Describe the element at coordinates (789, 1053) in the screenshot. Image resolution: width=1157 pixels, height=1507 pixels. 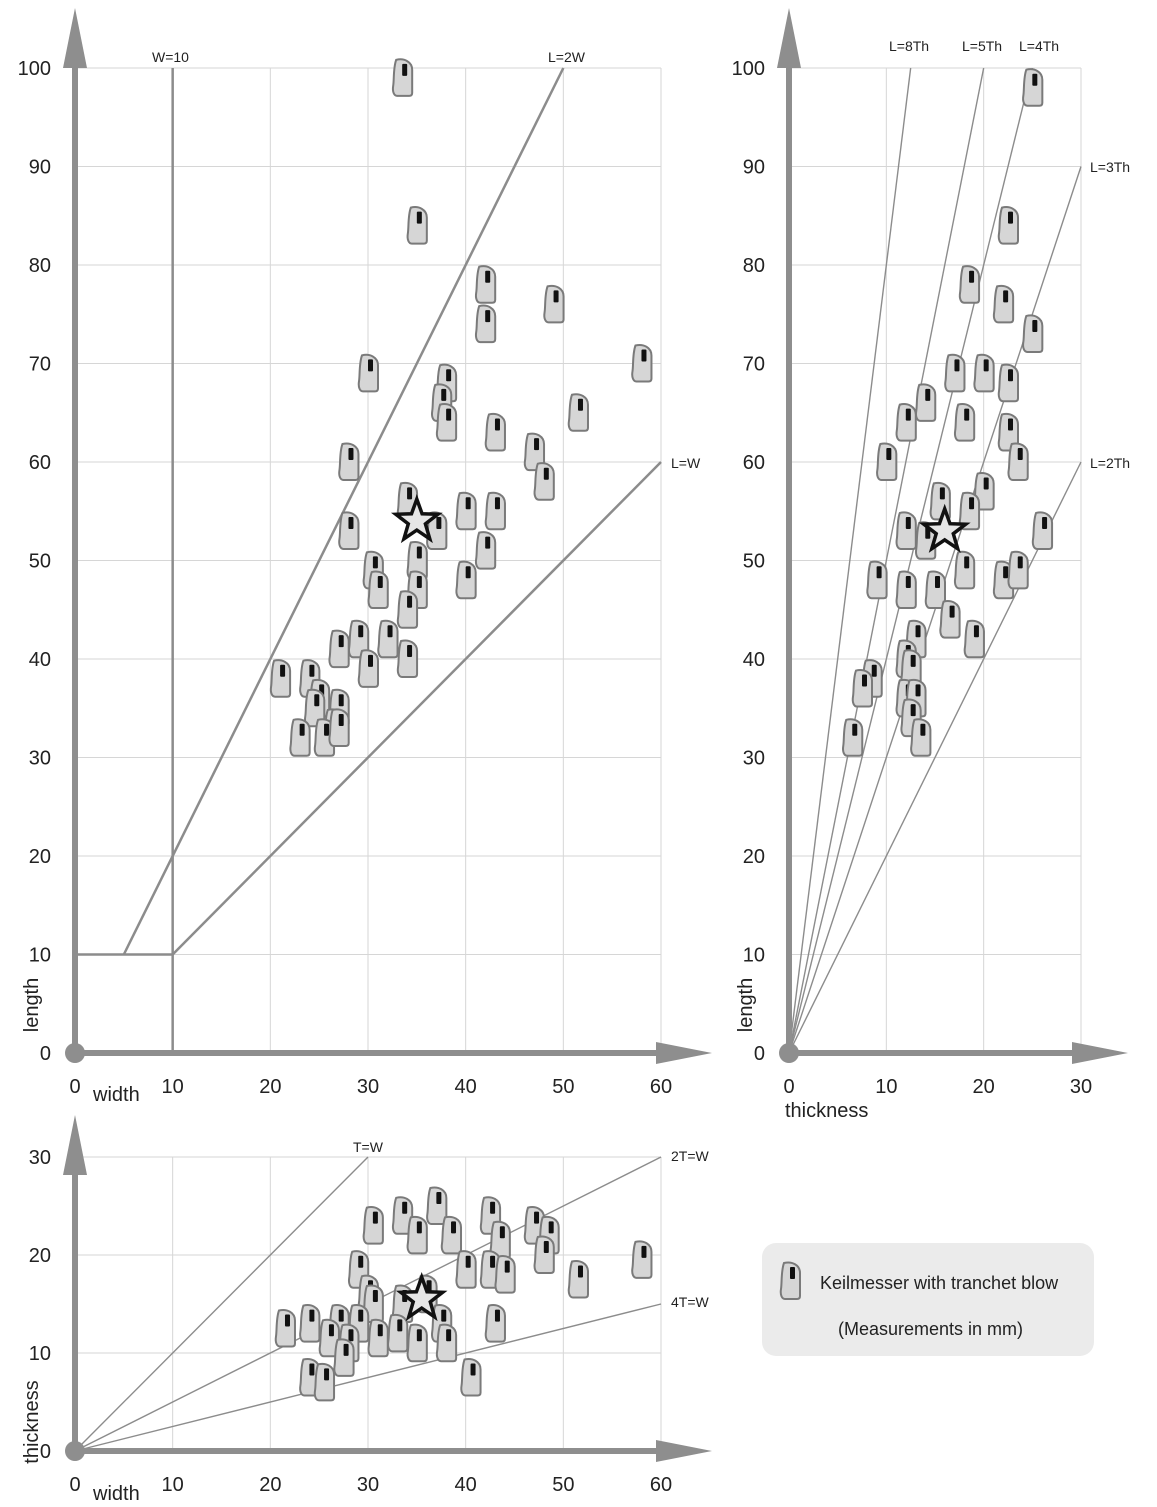
I see `axis-origin` at that location.